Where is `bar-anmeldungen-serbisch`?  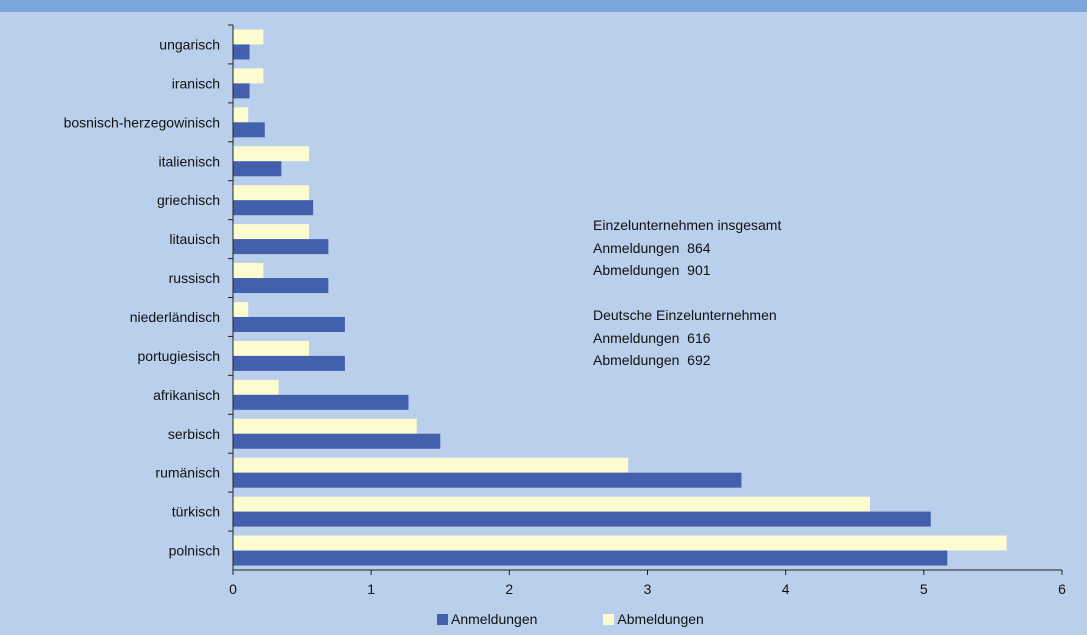 bar-anmeldungen-serbisch is located at coordinates (337, 441).